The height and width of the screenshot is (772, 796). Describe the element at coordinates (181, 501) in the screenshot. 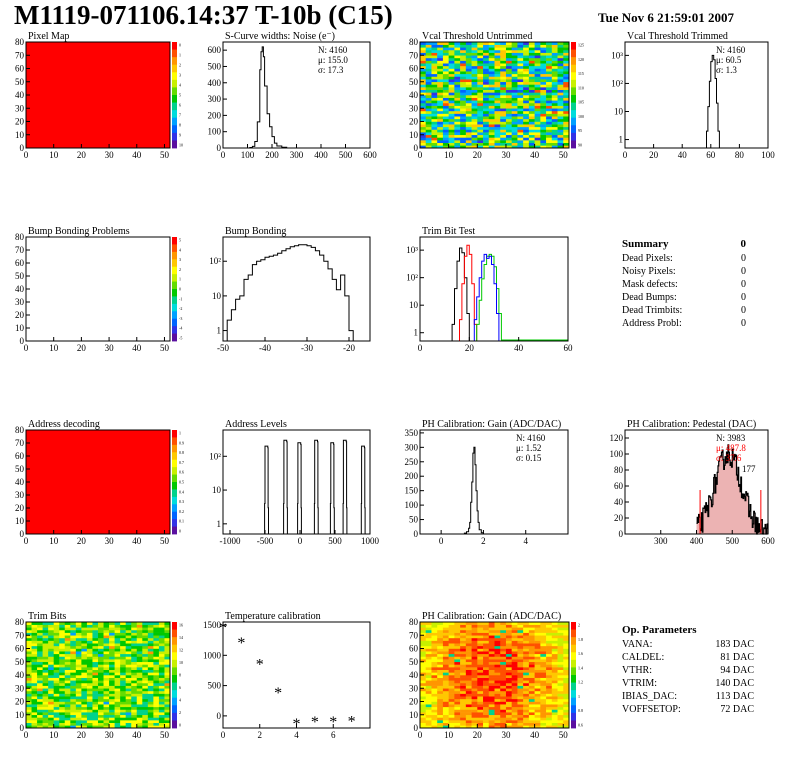

I see `colorbar-label: 0.3` at that location.